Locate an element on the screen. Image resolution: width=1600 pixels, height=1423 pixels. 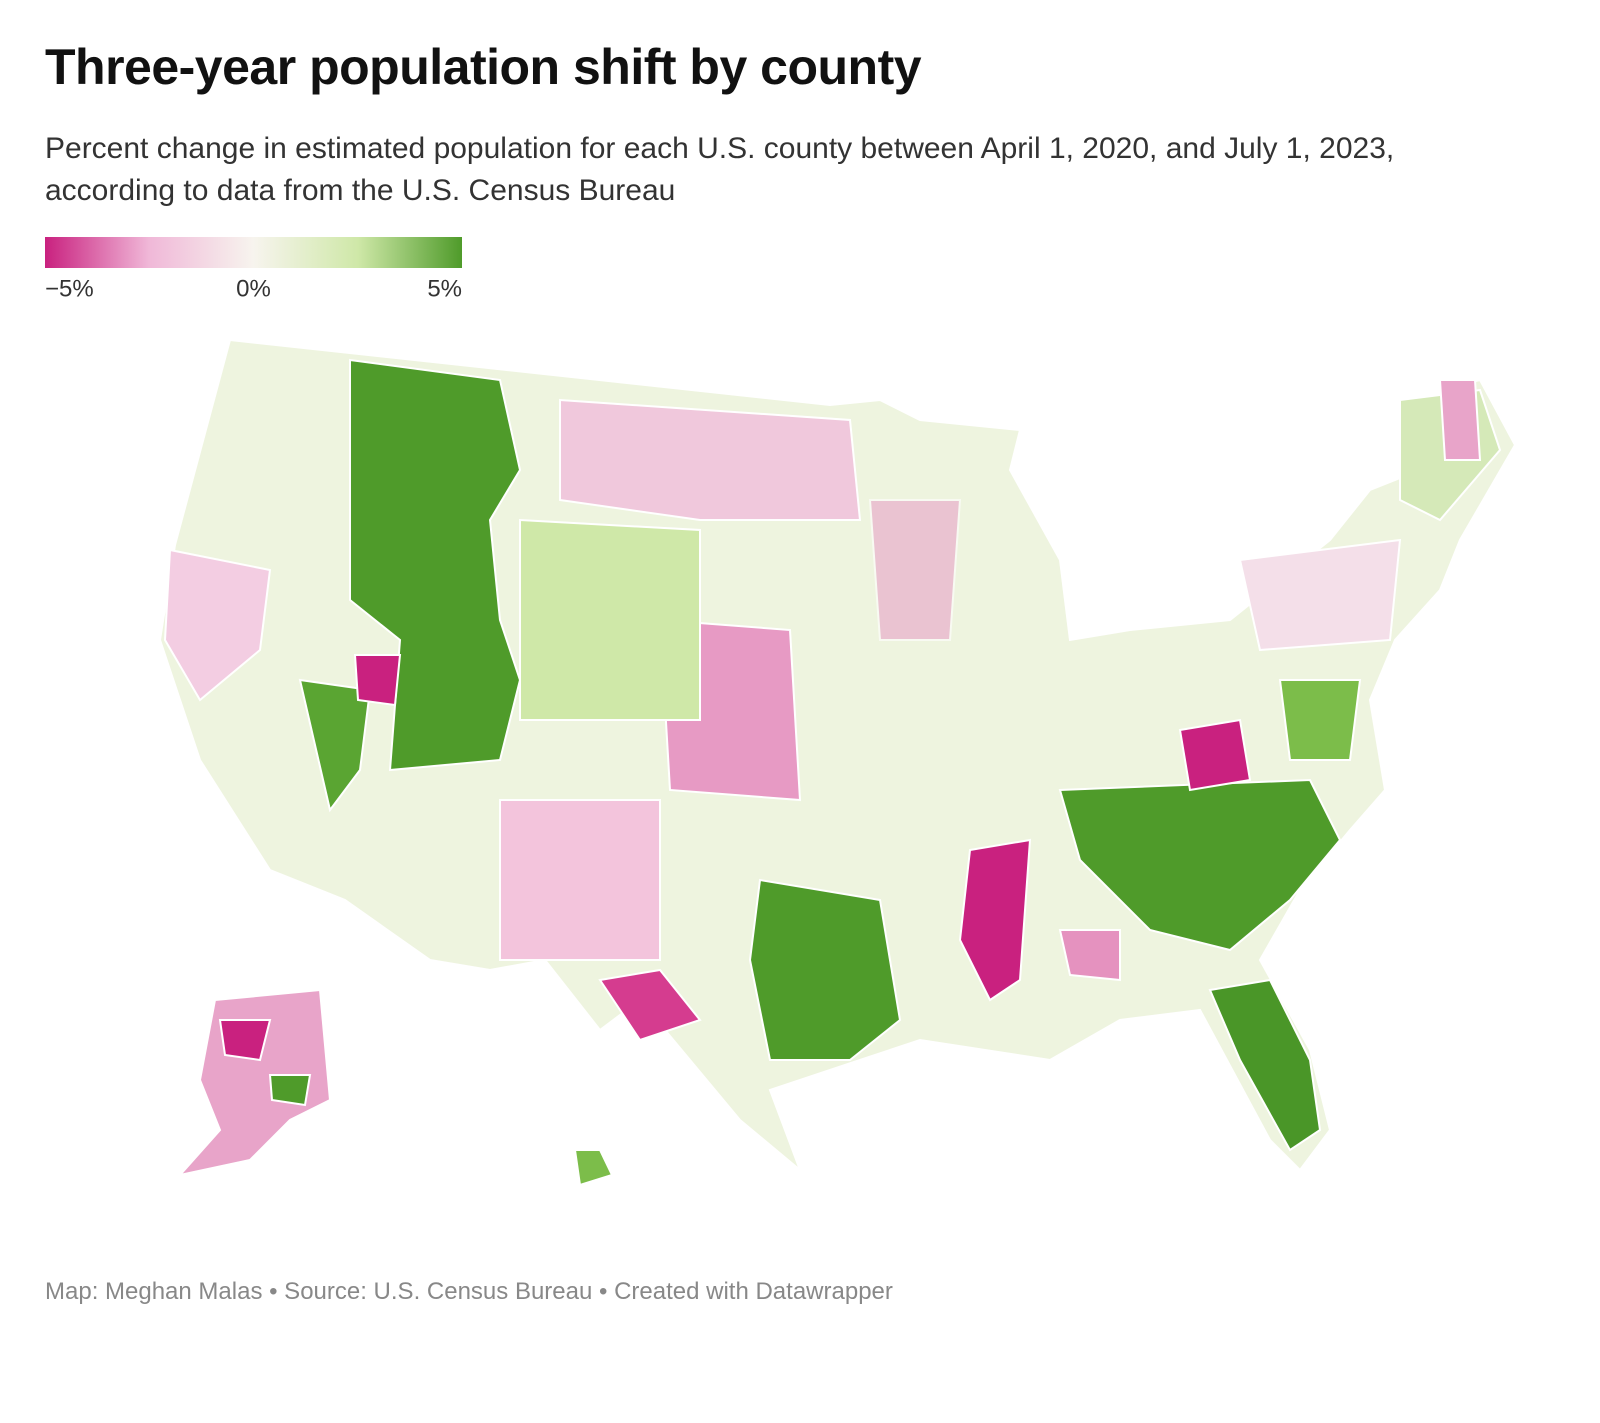
title: Three-year population shift by county is located at coordinates (483, 67).